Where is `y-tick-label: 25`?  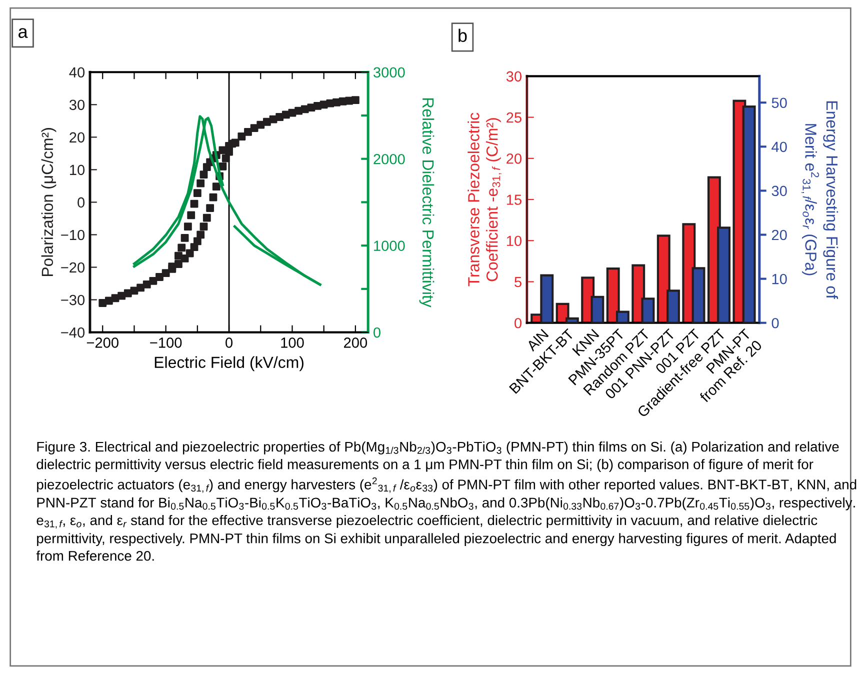
y-tick-label: 25 is located at coordinates (514, 117).